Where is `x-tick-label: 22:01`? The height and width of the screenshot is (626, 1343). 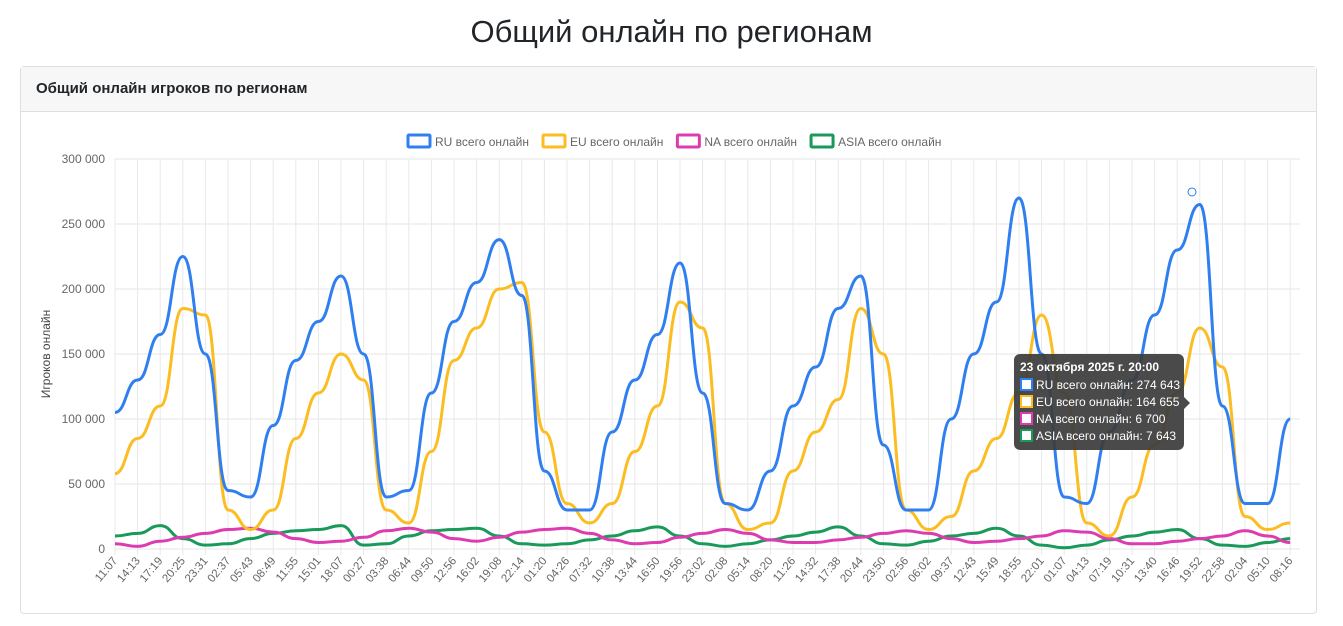
x-tick-label: 22:01 is located at coordinates (1033, 570).